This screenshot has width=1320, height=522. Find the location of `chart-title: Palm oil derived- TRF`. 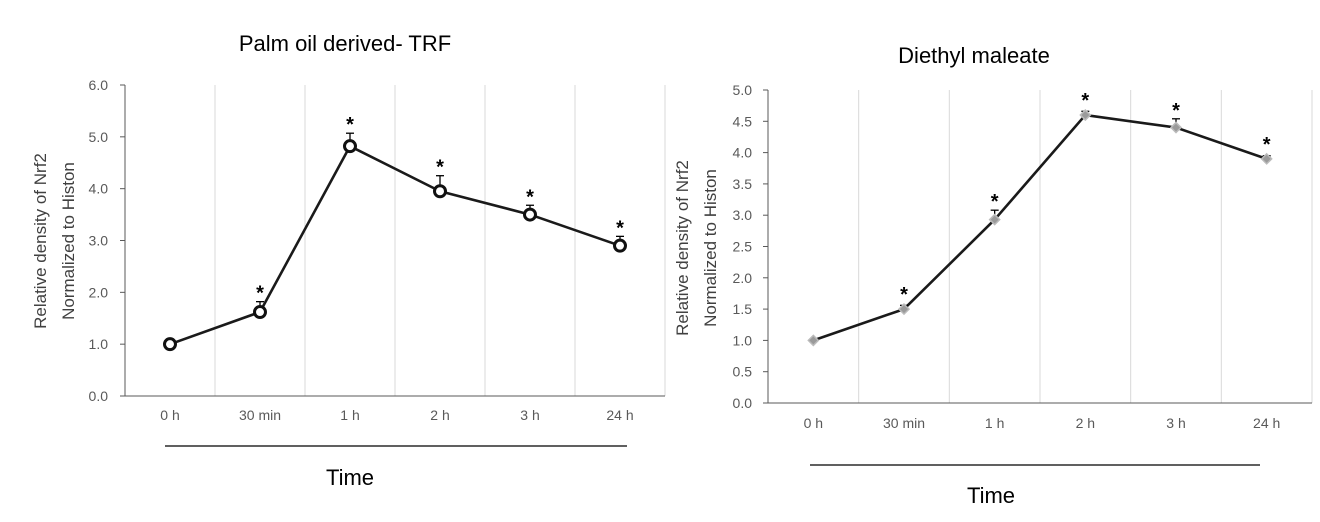

chart-title: Palm oil derived- TRF is located at coordinates (345, 43).